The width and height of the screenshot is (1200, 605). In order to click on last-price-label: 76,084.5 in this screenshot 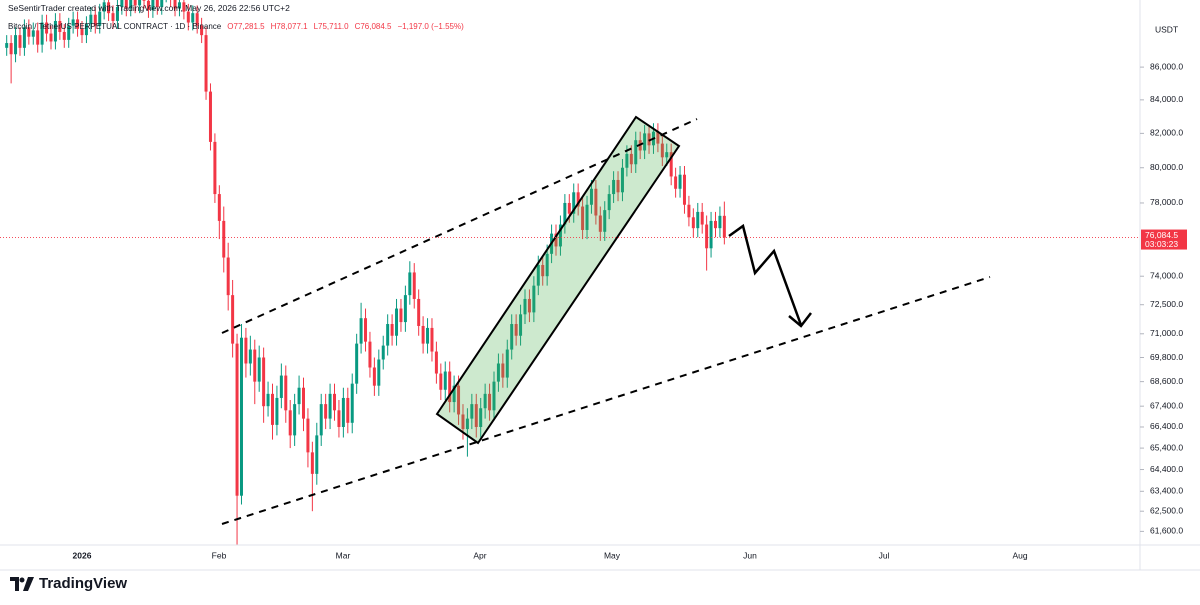, I will do `click(1161, 235)`.